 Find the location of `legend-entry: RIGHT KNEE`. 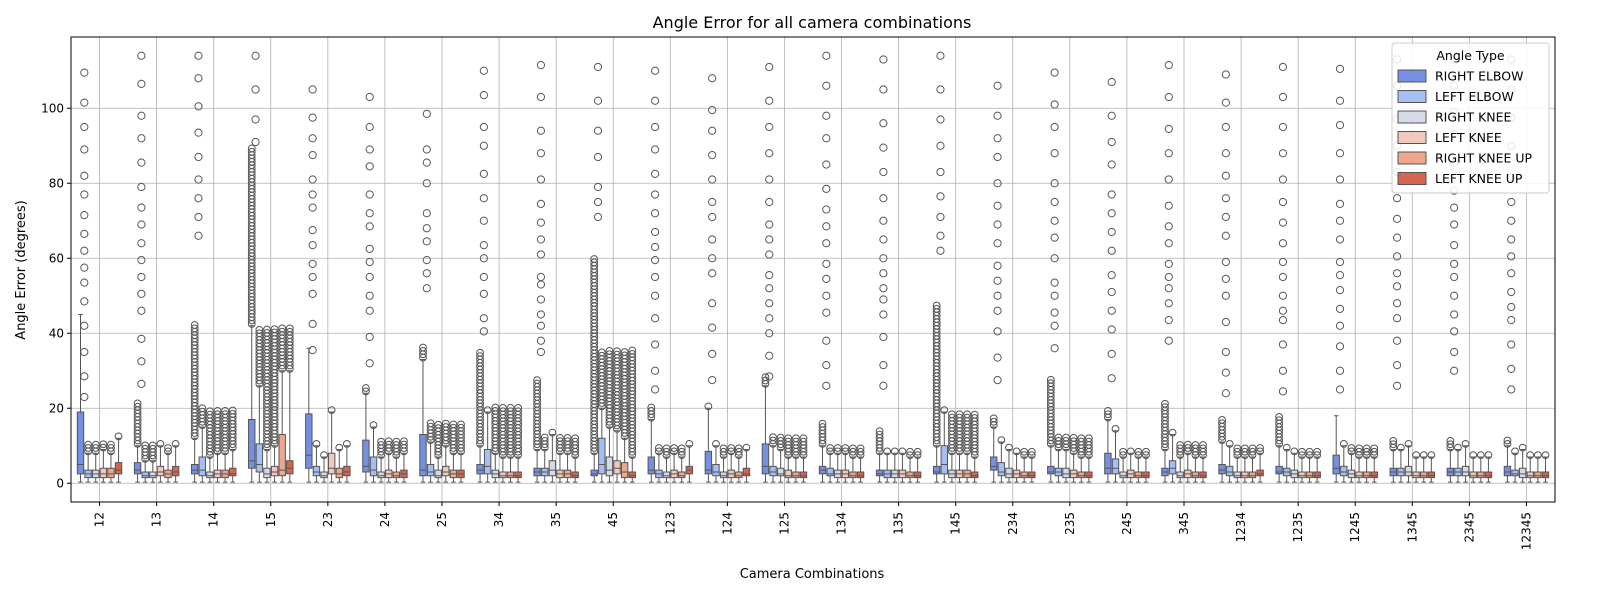

legend-entry: RIGHT KNEE is located at coordinates (1473, 117).